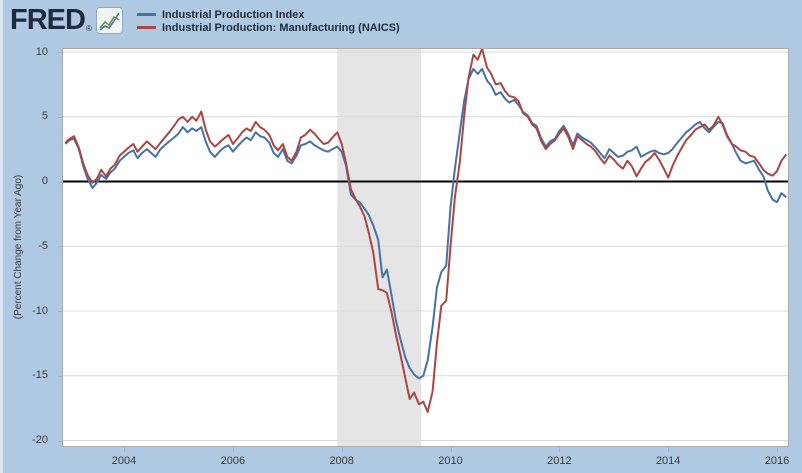  What do you see at coordinates (44, 181) in the screenshot?
I see `y-tick-label-0: 0` at bounding box center [44, 181].